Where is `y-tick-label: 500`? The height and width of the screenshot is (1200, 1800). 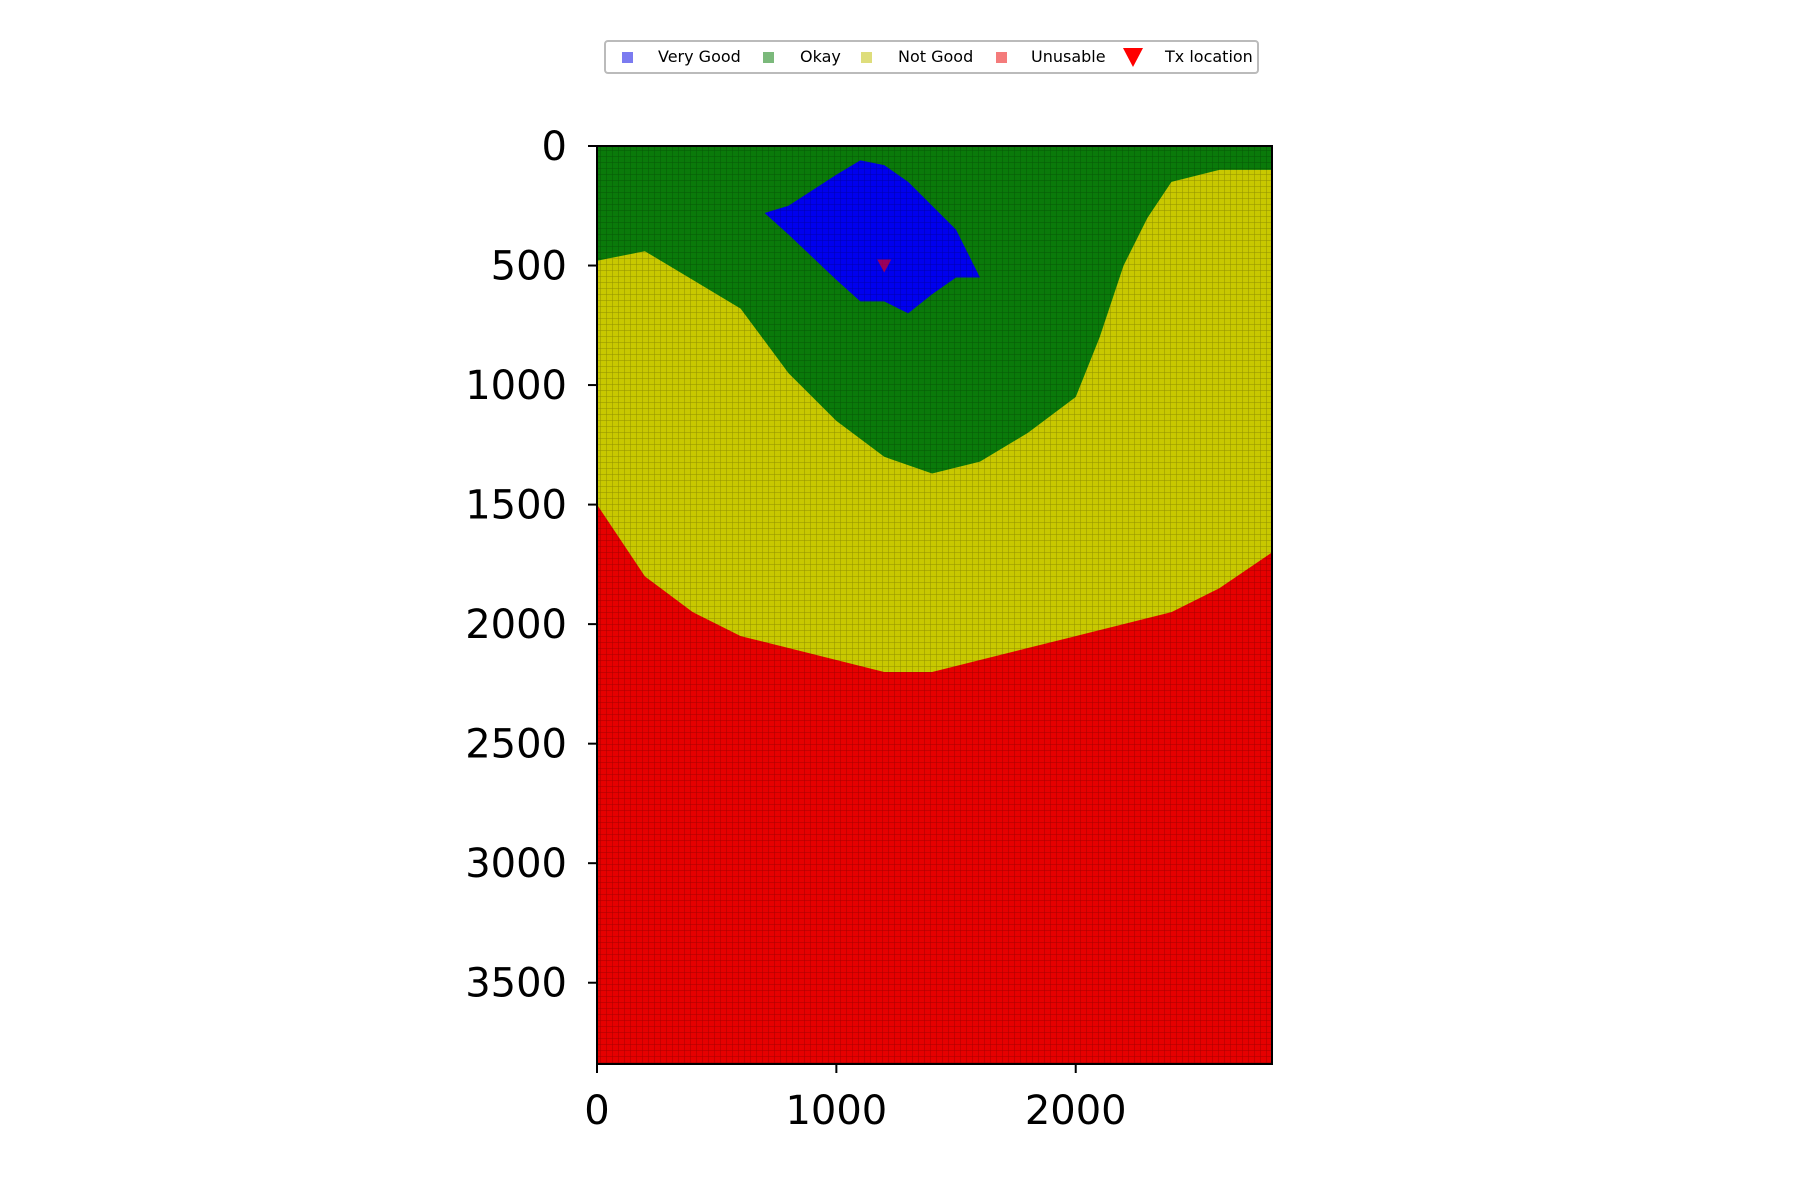 y-tick-label: 500 is located at coordinates (529, 267).